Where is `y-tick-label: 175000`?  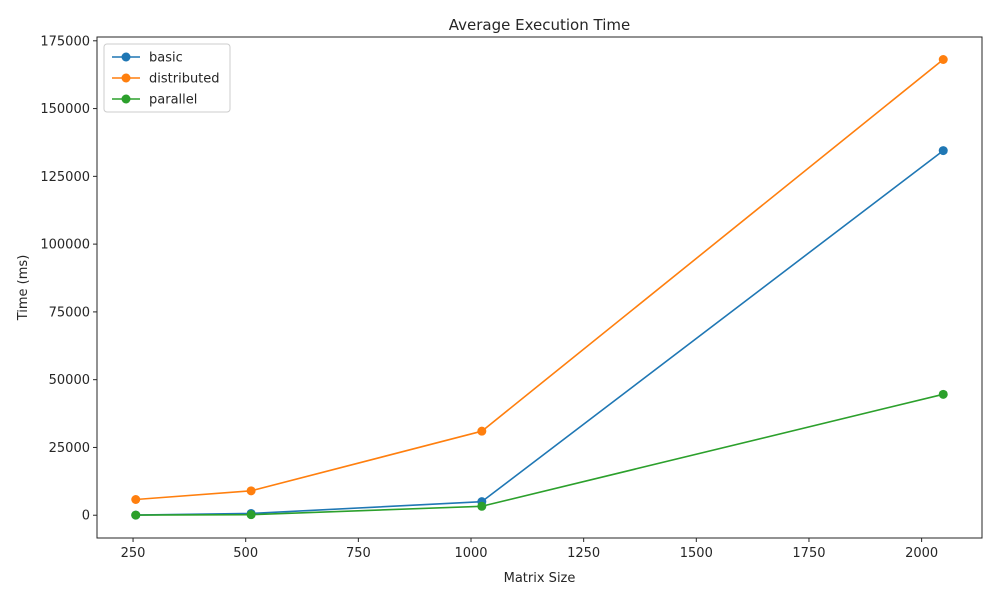 y-tick-label: 175000 is located at coordinates (65, 41).